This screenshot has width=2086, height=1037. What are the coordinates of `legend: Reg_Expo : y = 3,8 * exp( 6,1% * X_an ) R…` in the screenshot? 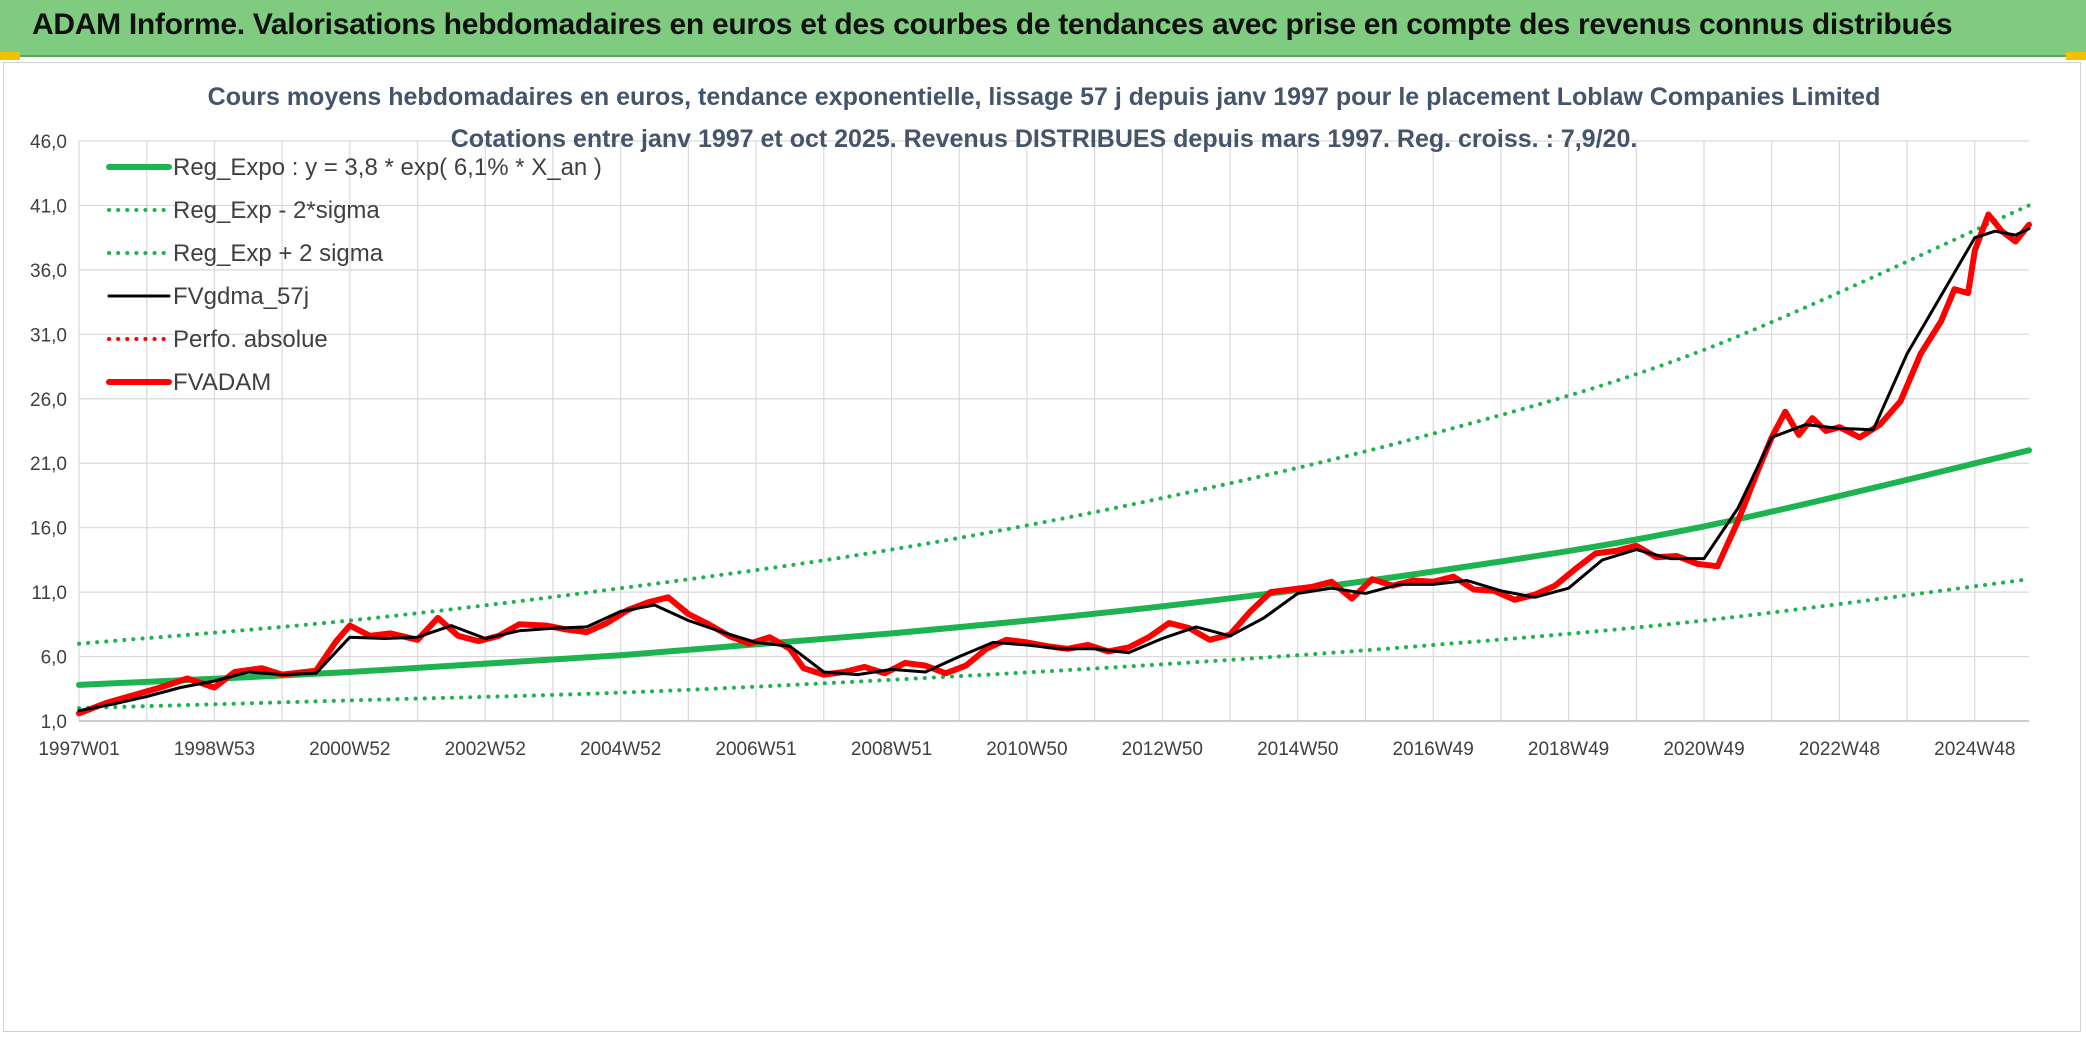 It's located at (354, 275).